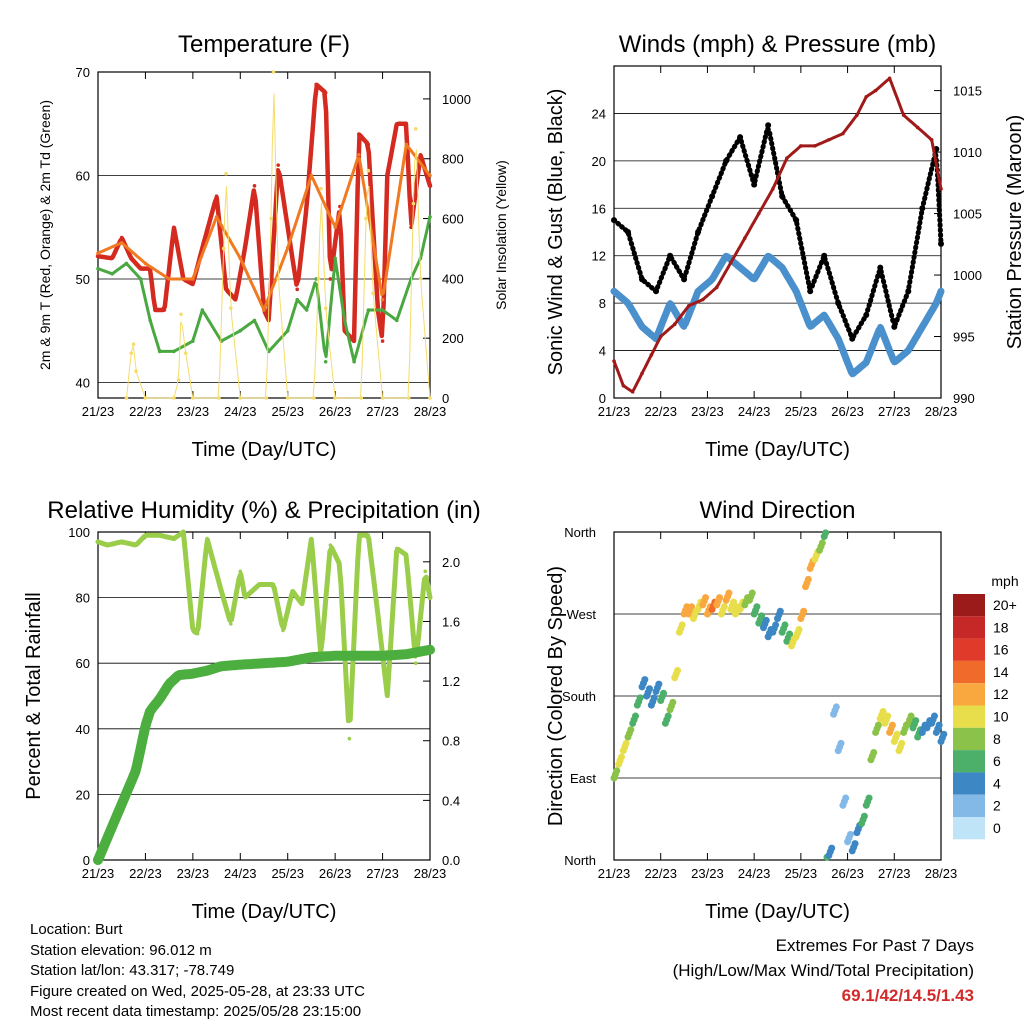 The image size is (1024, 1024). I want to click on x-tick-label: 21/23, so click(98, 411).